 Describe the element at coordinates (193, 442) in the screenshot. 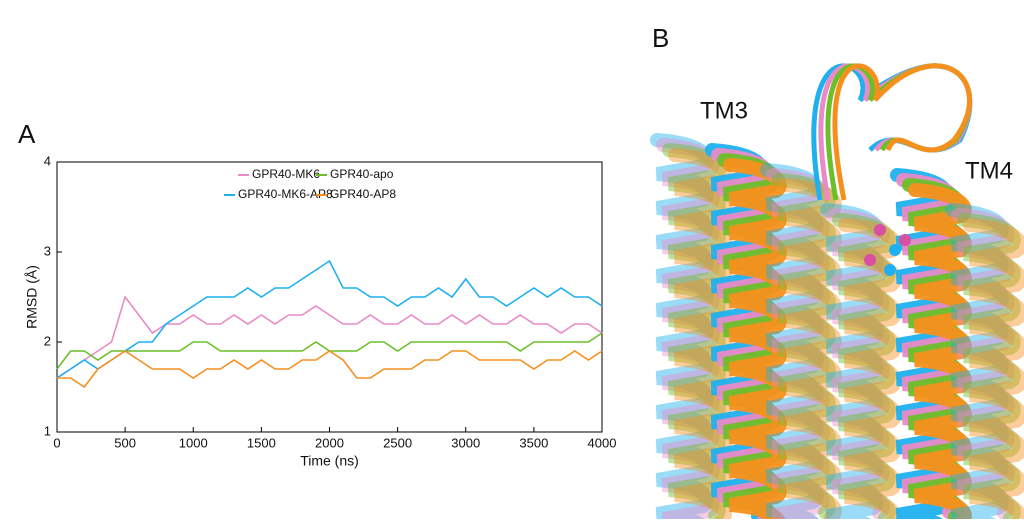

I see `x-tick-label: 1000` at that location.